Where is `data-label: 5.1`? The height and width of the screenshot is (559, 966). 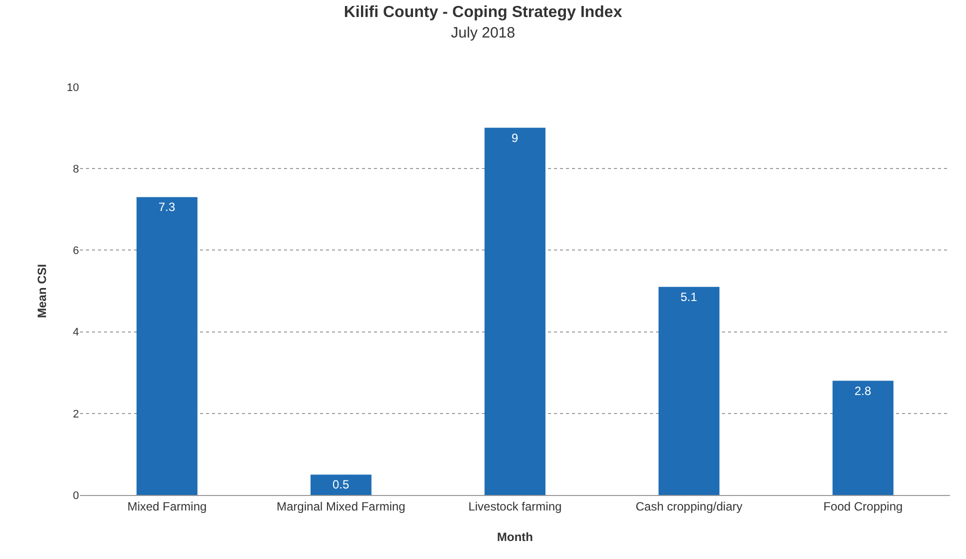
data-label: 5.1 is located at coordinates (689, 297).